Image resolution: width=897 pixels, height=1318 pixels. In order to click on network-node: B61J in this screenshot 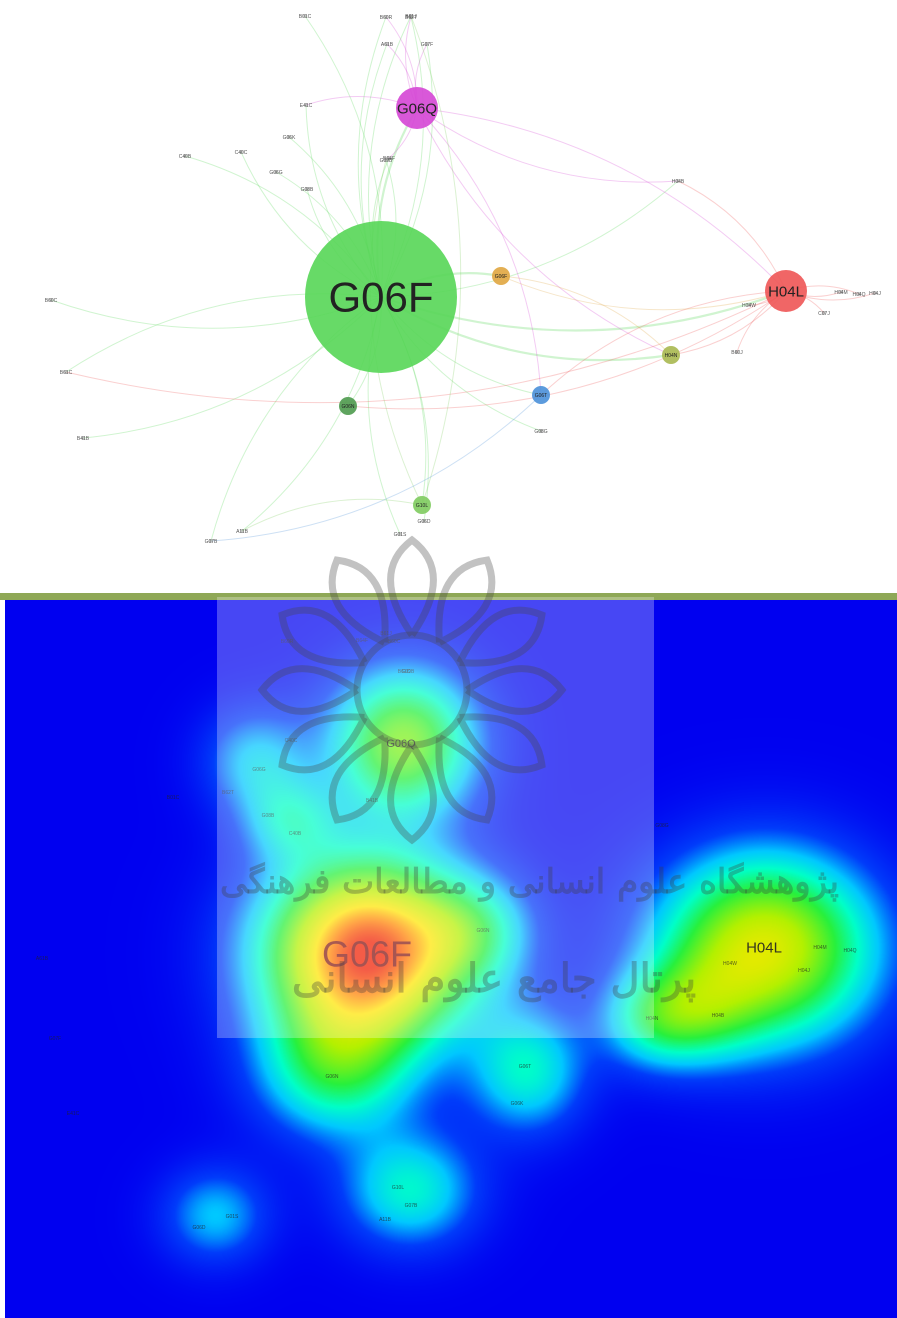, I will do `click(411, 17)`.